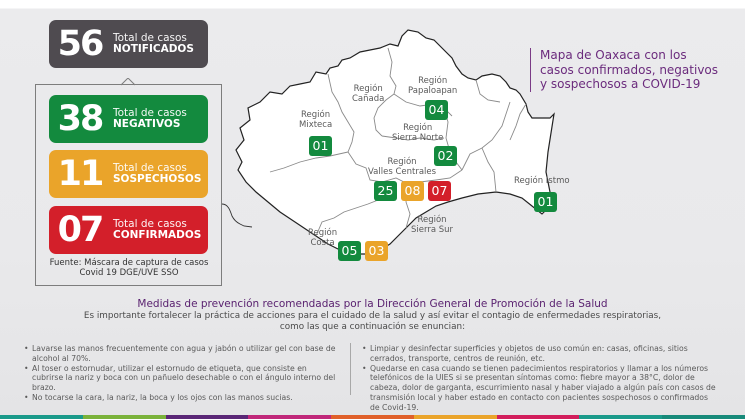 The width and height of the screenshot is (745, 419). Describe the element at coordinates (349, 251) in the screenshot. I see `badge-costa-negativos: 05` at that location.